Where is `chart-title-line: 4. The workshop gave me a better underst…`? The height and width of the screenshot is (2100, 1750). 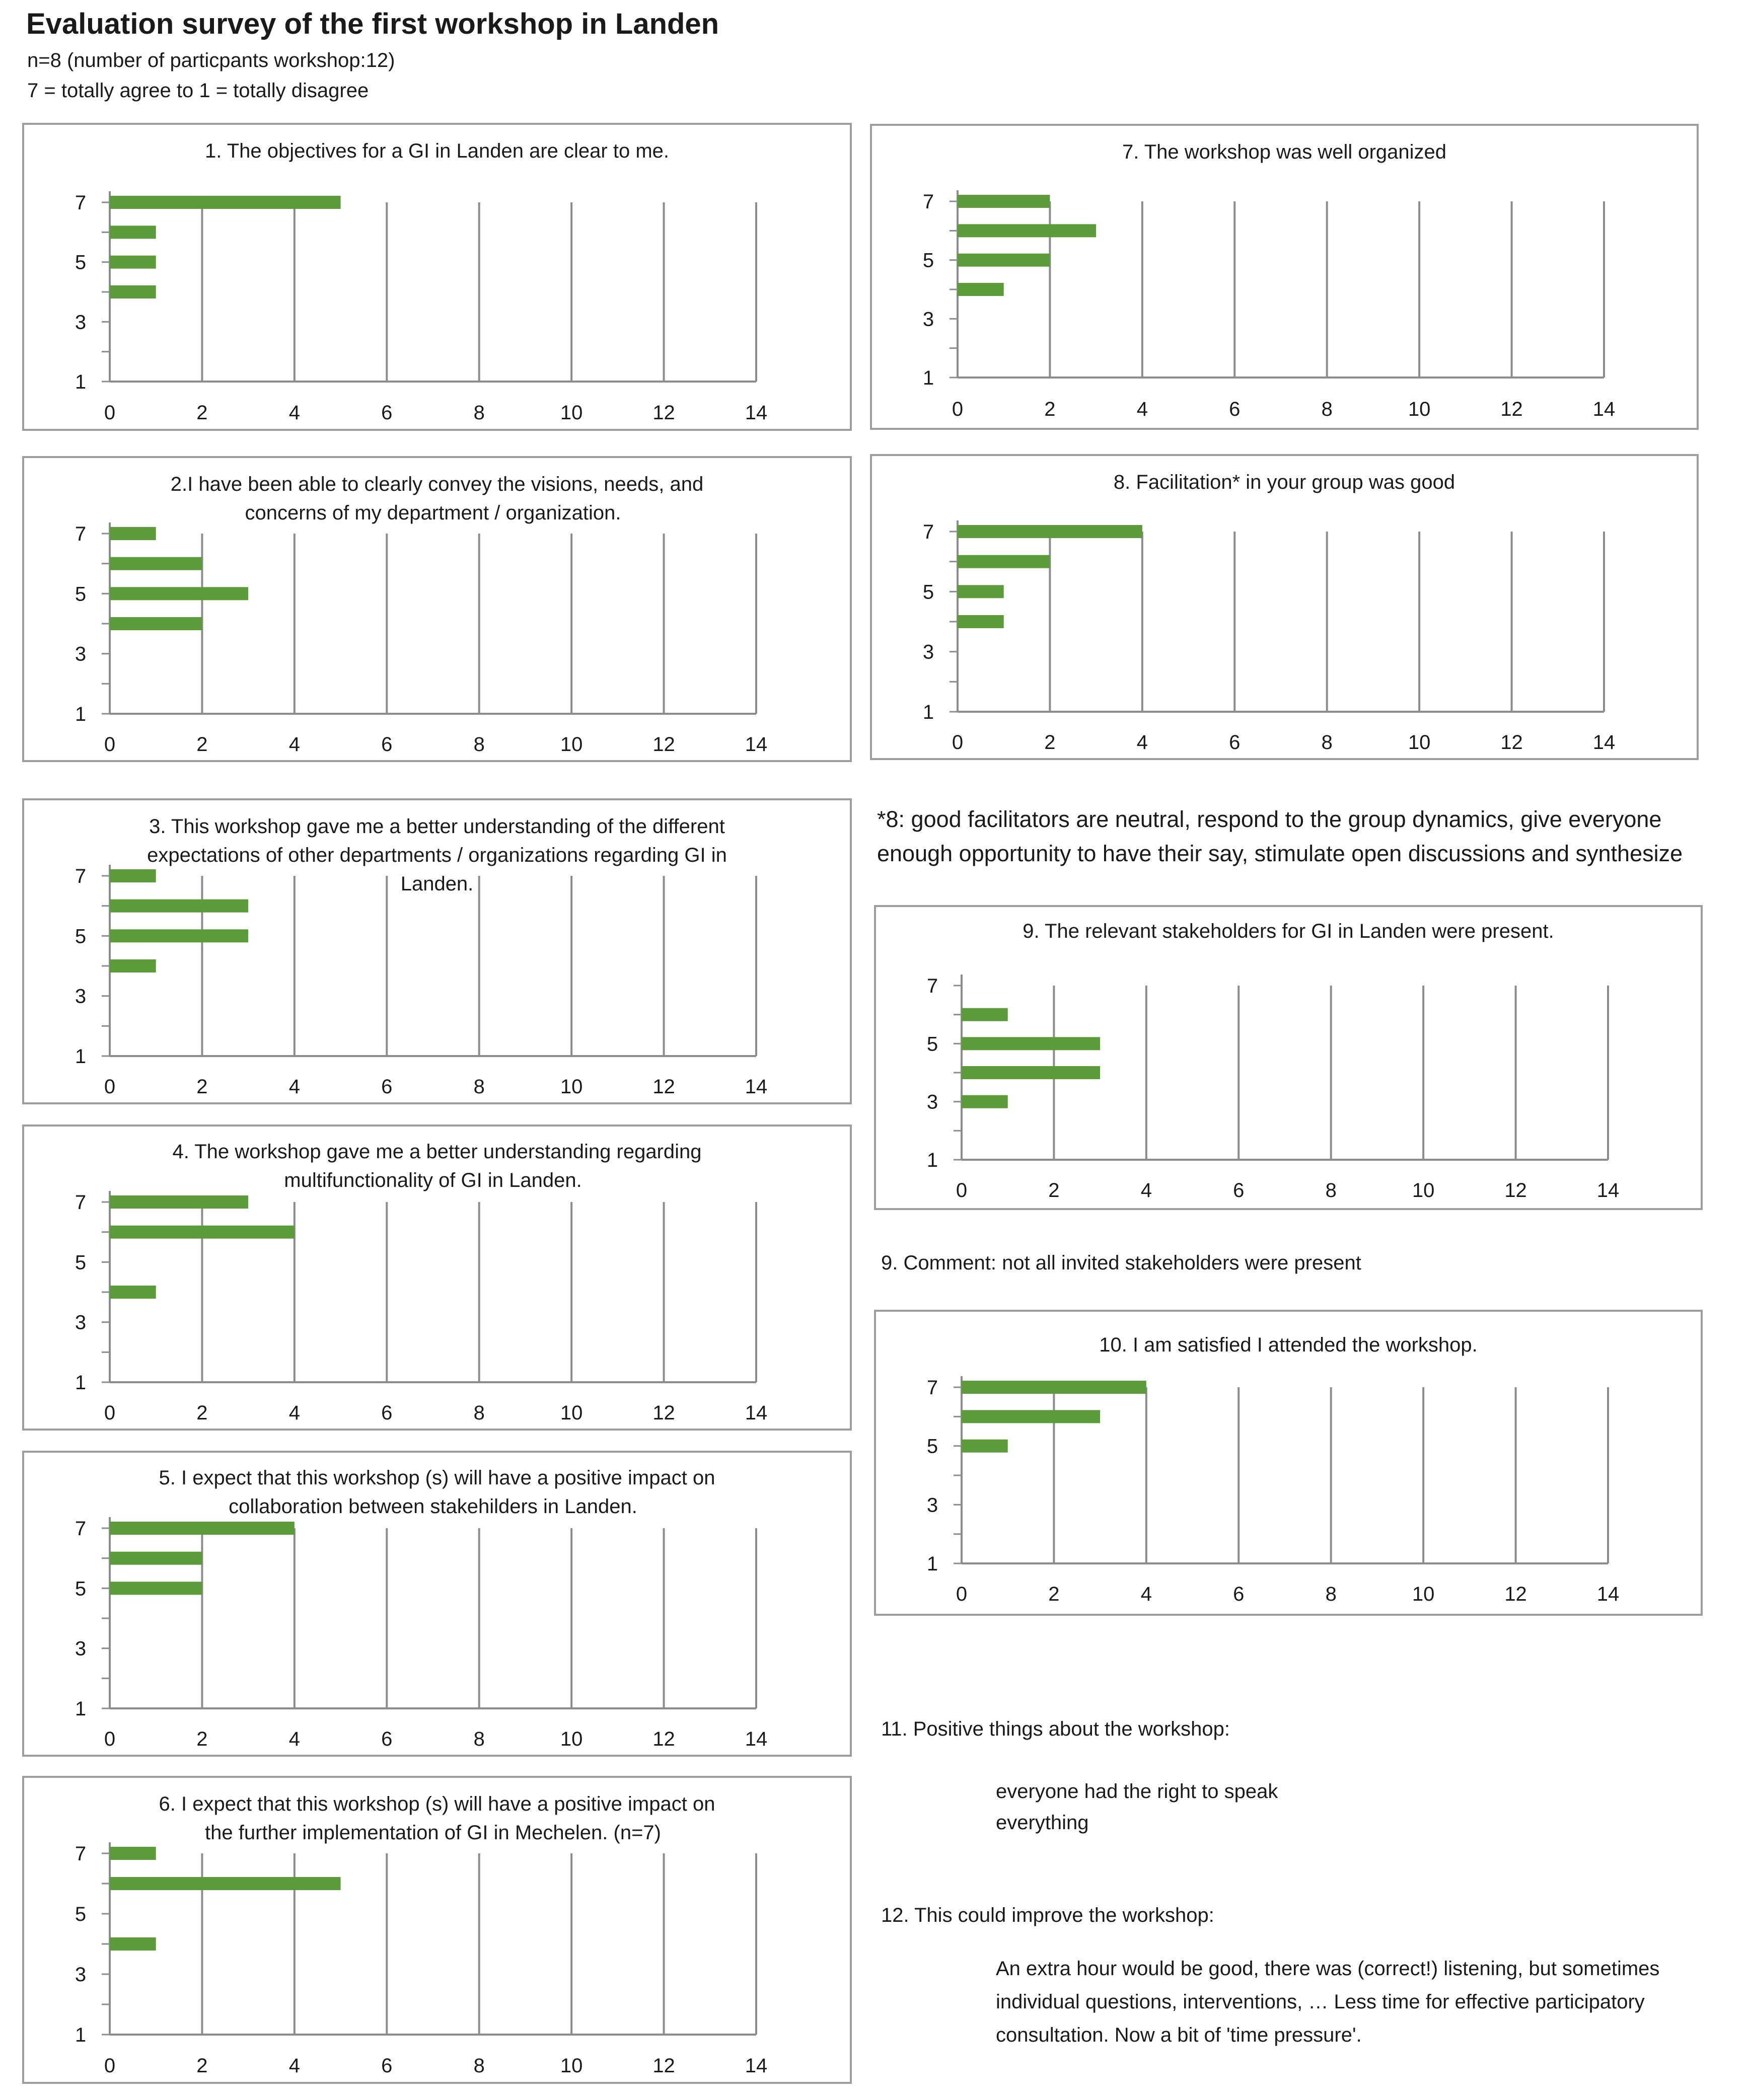
chart-title-line: 4. The workshop gave me a better underst… is located at coordinates (437, 1152).